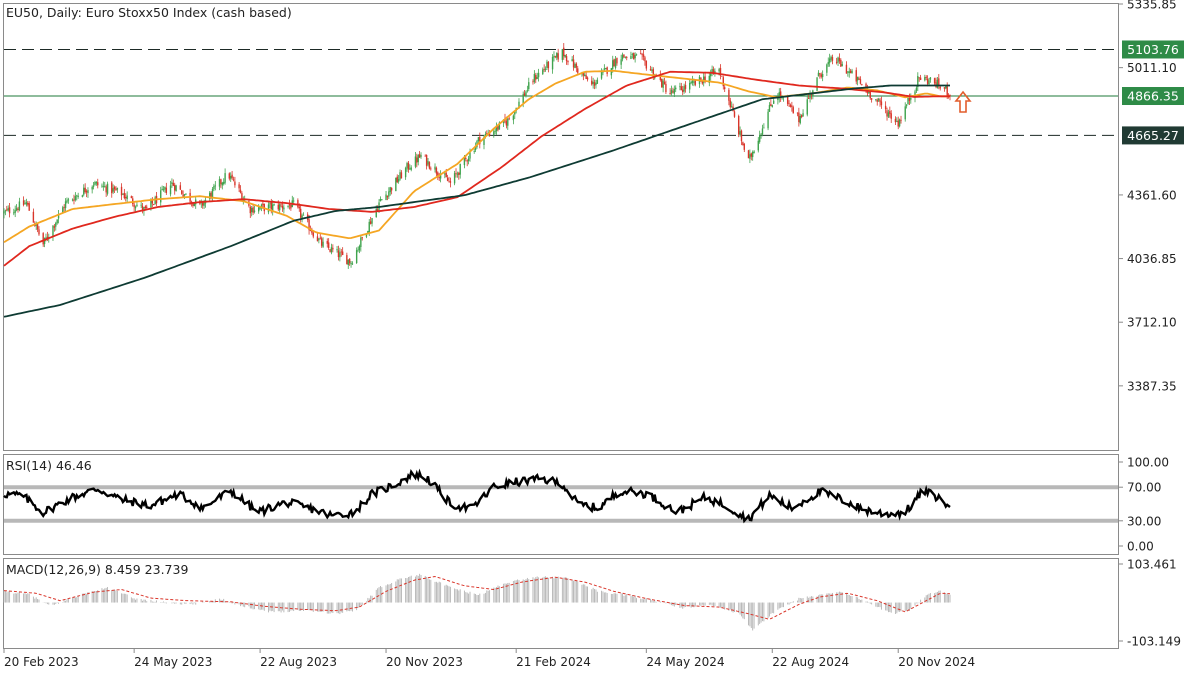 The height and width of the screenshot is (675, 1200). Describe the element at coordinates (1153, 96) in the screenshot. I see `svg-text: 4866.35` at that location.